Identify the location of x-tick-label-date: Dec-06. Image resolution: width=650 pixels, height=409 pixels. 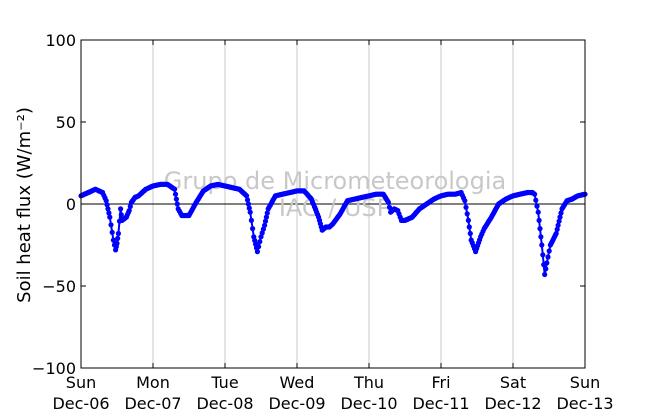
(80, 401).